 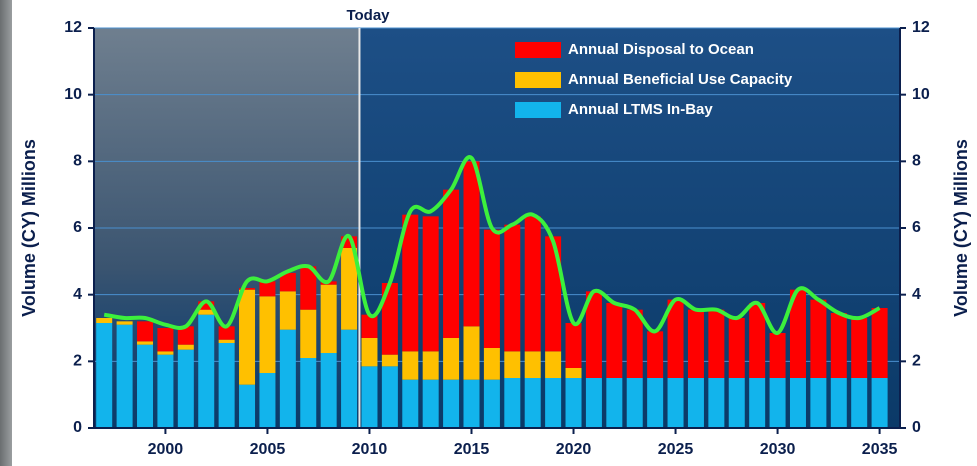 What do you see at coordinates (661, 49) in the screenshot?
I see `legend-label: Annual Disposal to Ocean` at bounding box center [661, 49].